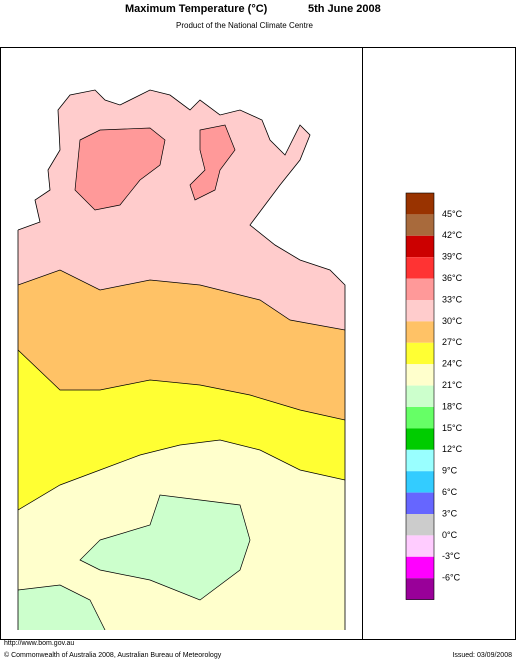 This screenshot has width=516, height=665. What do you see at coordinates (450, 535) in the screenshot?
I see `legend-label: 0°C` at bounding box center [450, 535].